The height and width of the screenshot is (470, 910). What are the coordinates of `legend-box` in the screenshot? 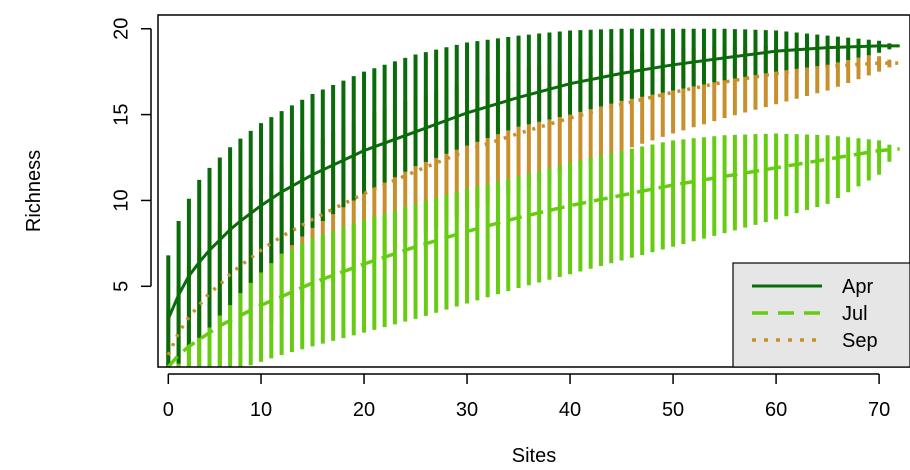 It's located at (821, 315).